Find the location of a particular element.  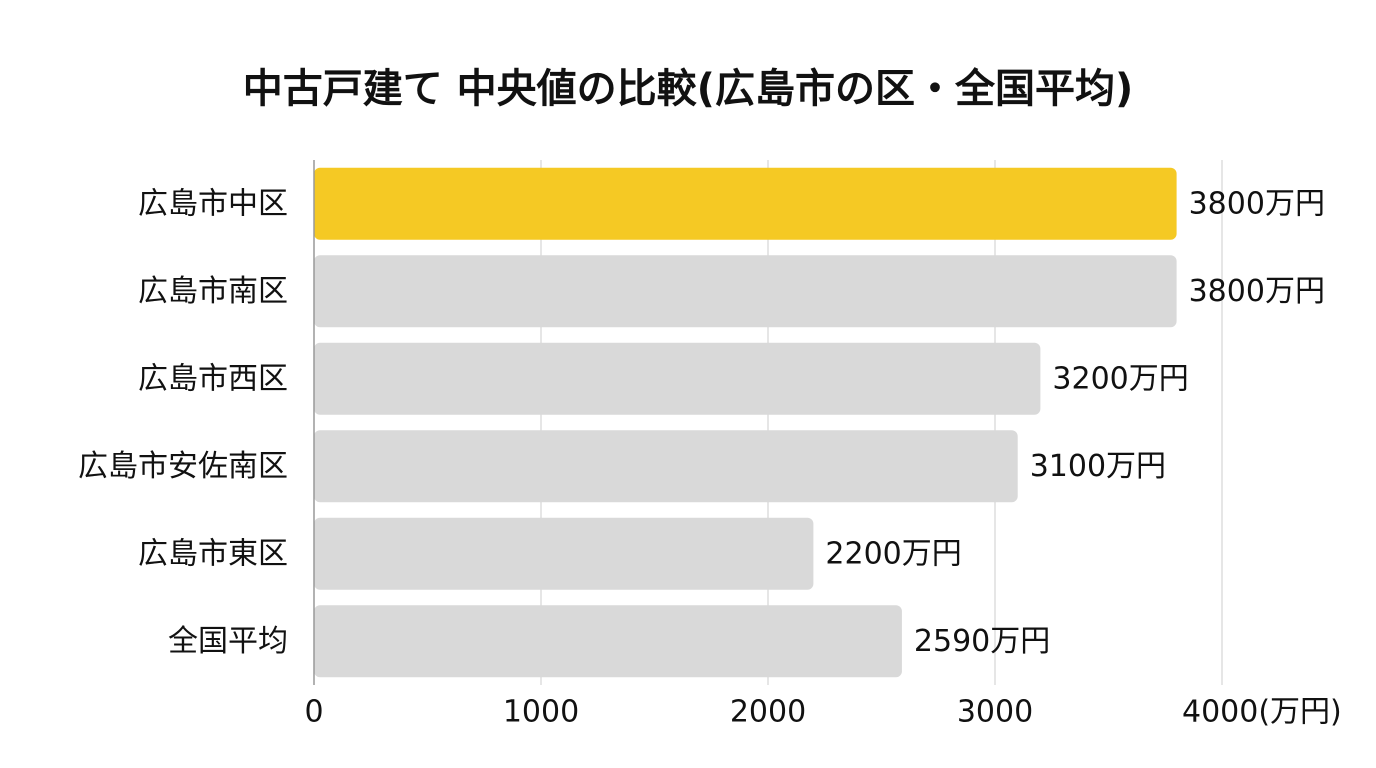

value-label-3: 3100万円 is located at coordinates (1098, 466).